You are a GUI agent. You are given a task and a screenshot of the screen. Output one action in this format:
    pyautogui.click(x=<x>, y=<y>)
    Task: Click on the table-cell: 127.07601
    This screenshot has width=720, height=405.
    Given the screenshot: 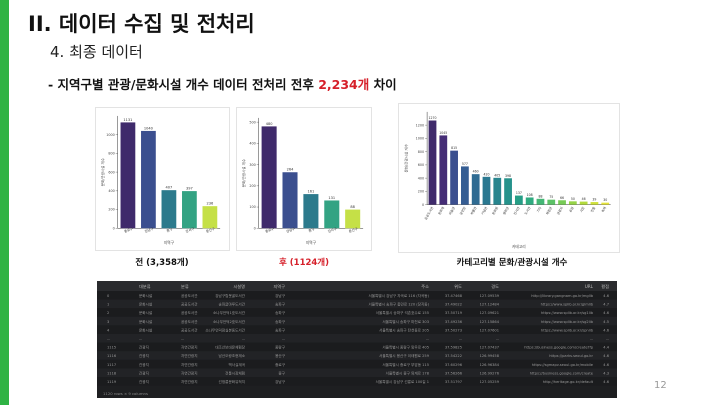 What is the action you would take?
    pyautogui.click(x=489, y=330)
    